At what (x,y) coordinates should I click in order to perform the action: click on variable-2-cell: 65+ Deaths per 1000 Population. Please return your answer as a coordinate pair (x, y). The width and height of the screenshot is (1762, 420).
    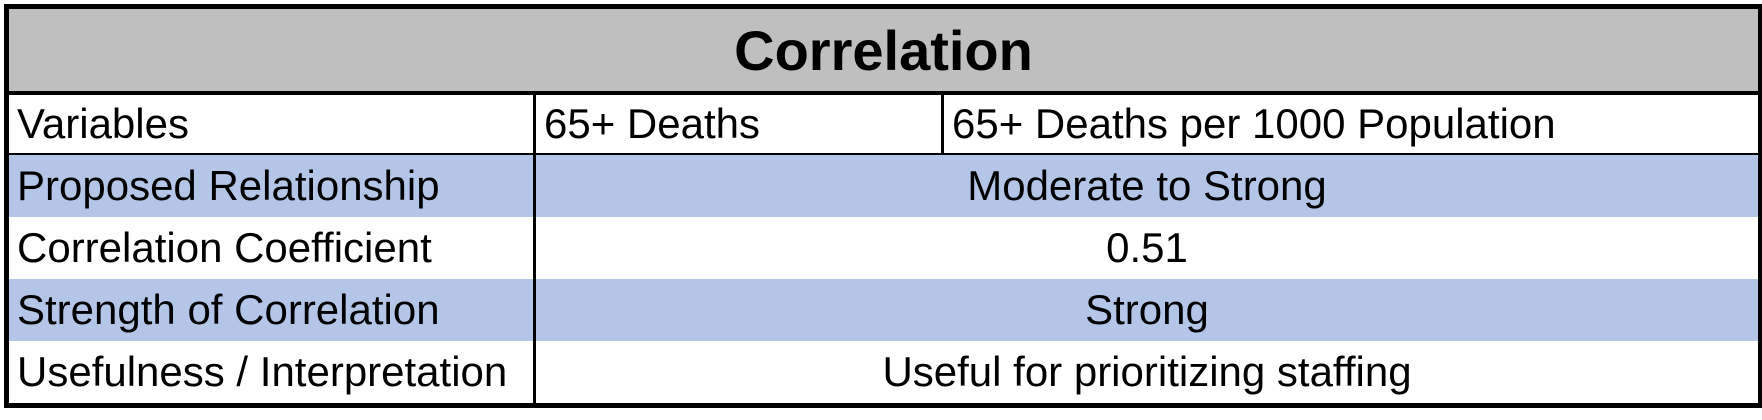
    Looking at the image, I should click on (1351, 124).